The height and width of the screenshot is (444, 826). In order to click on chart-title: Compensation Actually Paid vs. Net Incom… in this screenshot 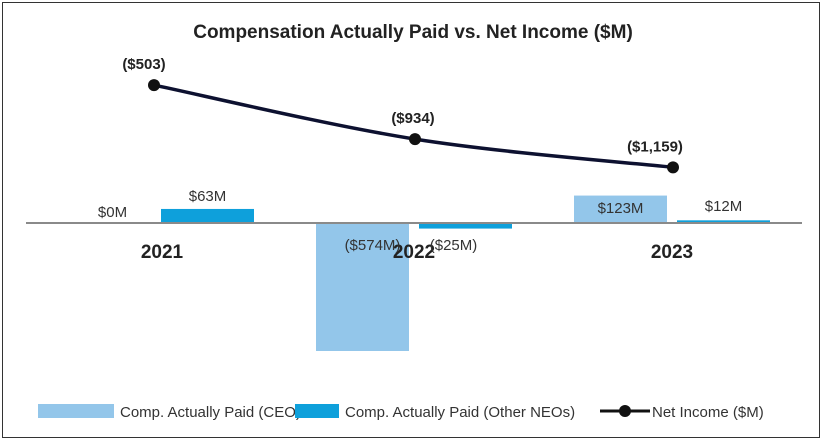, I will do `click(413, 32)`.